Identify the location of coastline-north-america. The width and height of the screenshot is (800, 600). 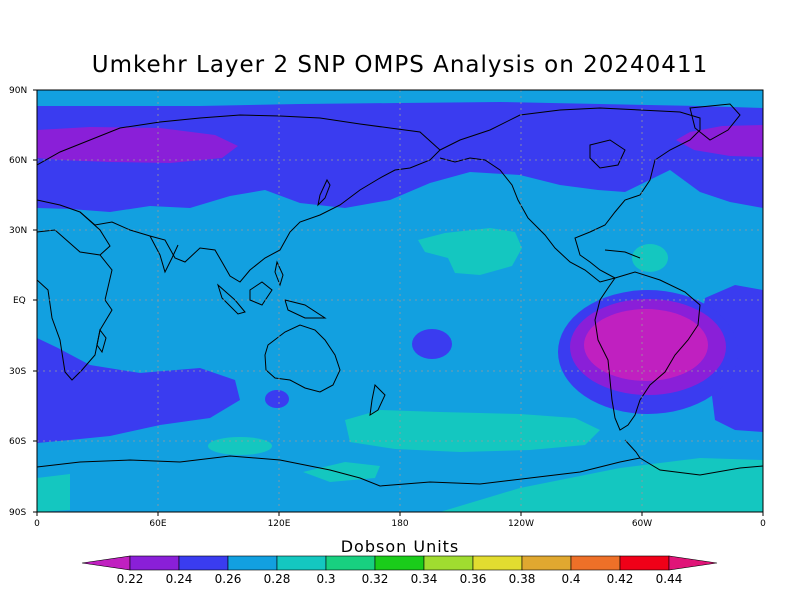
(570, 195).